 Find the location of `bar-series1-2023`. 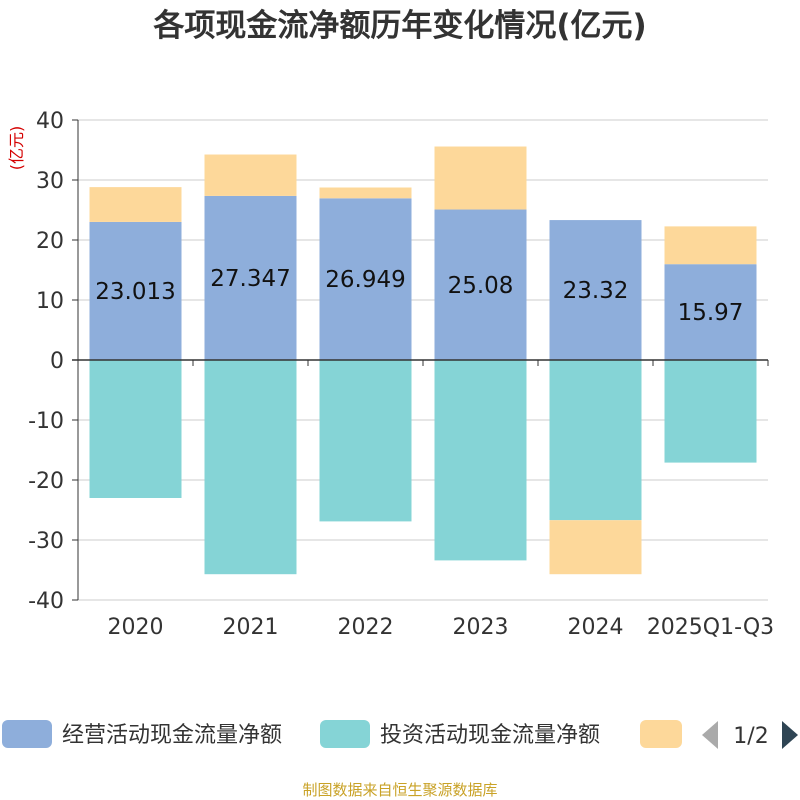

bar-series1-2023 is located at coordinates (480, 460).